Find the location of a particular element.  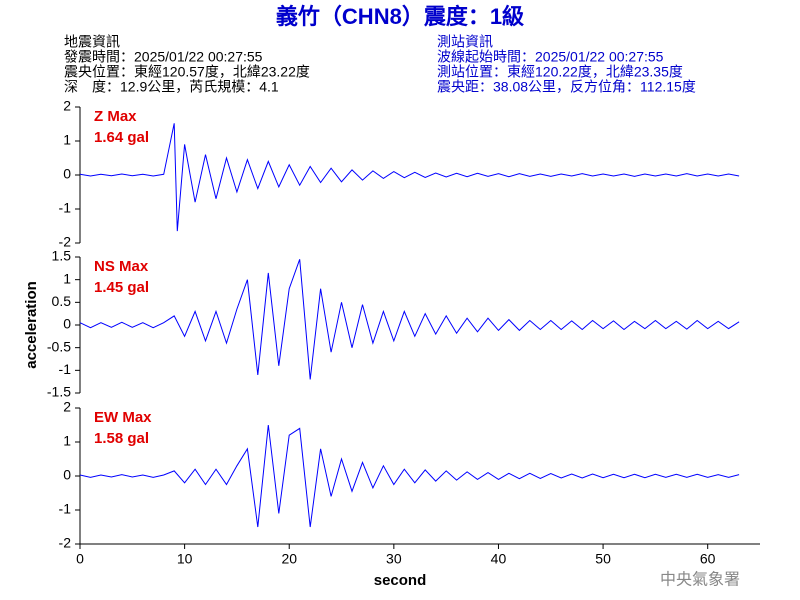

info-right: 波線起始時間：2025/01/22 00:27:55 is located at coordinates (550, 57).